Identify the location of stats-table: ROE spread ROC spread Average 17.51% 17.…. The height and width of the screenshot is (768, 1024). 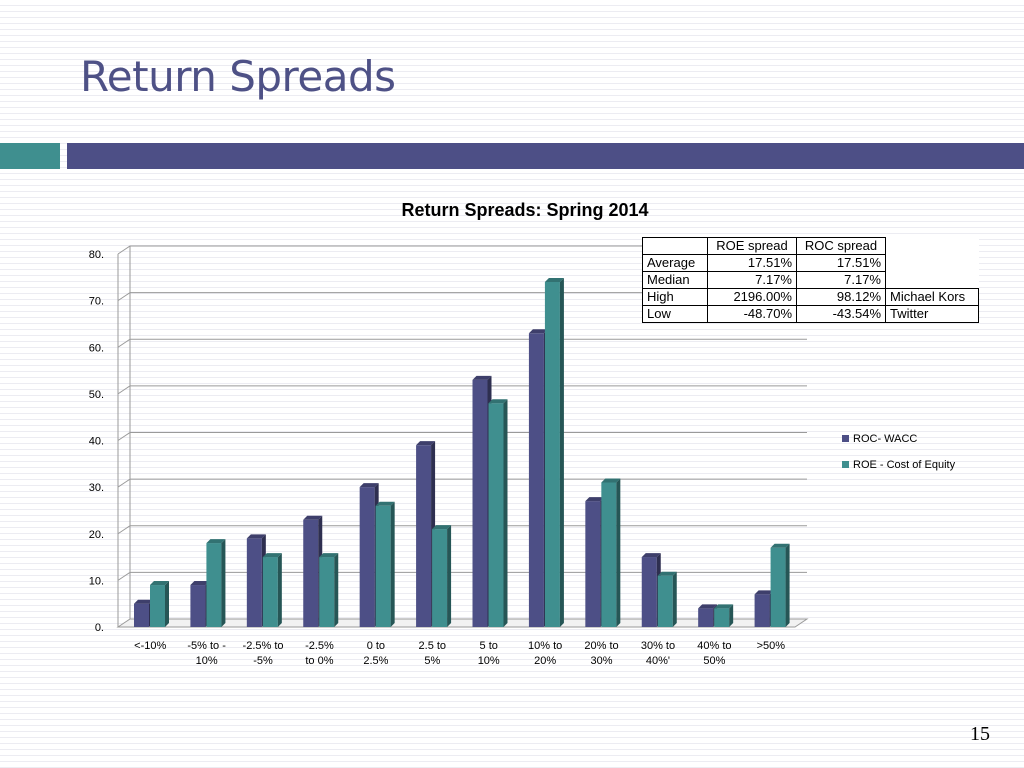
(810, 280).